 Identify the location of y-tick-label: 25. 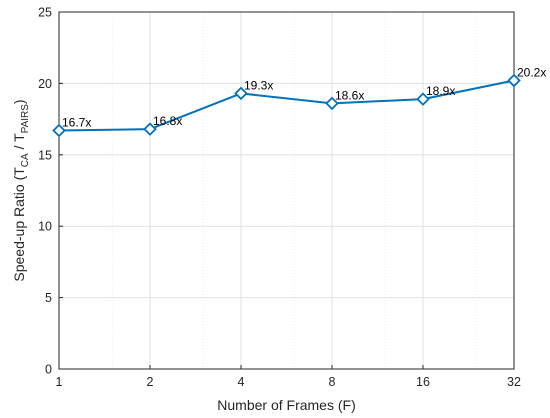
(45, 13).